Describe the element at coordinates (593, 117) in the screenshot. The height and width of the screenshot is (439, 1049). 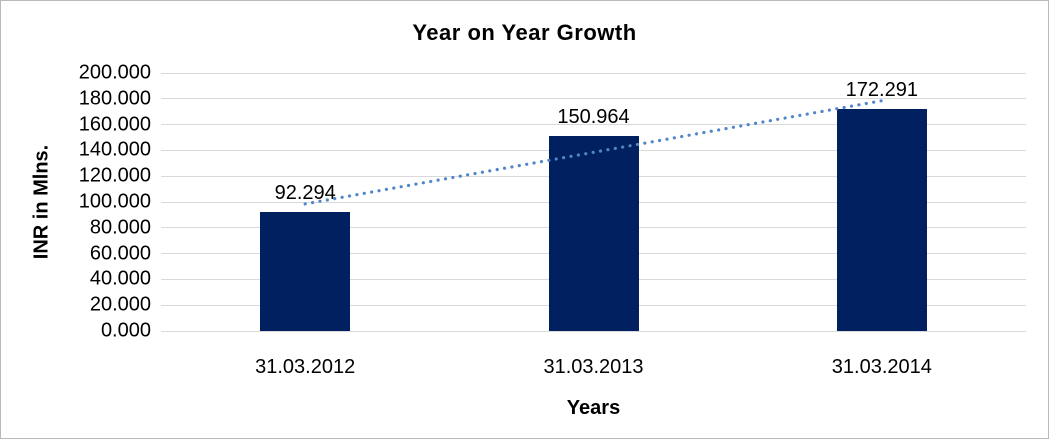
I see `bar-value-label: 150.964` at that location.